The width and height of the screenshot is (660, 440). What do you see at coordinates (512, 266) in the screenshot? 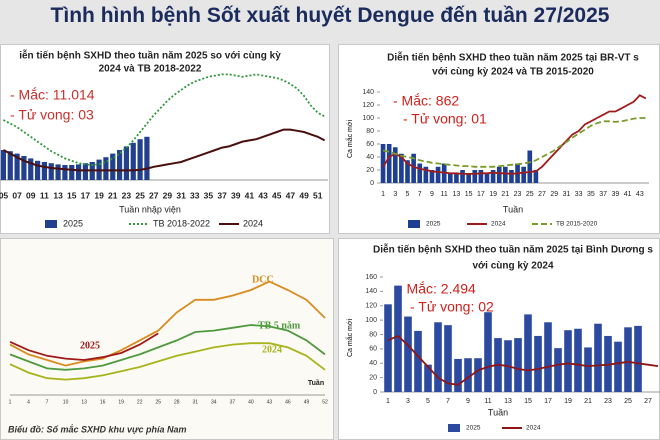
I see `chart-title: với cùng kỳ 2024` at bounding box center [512, 266].